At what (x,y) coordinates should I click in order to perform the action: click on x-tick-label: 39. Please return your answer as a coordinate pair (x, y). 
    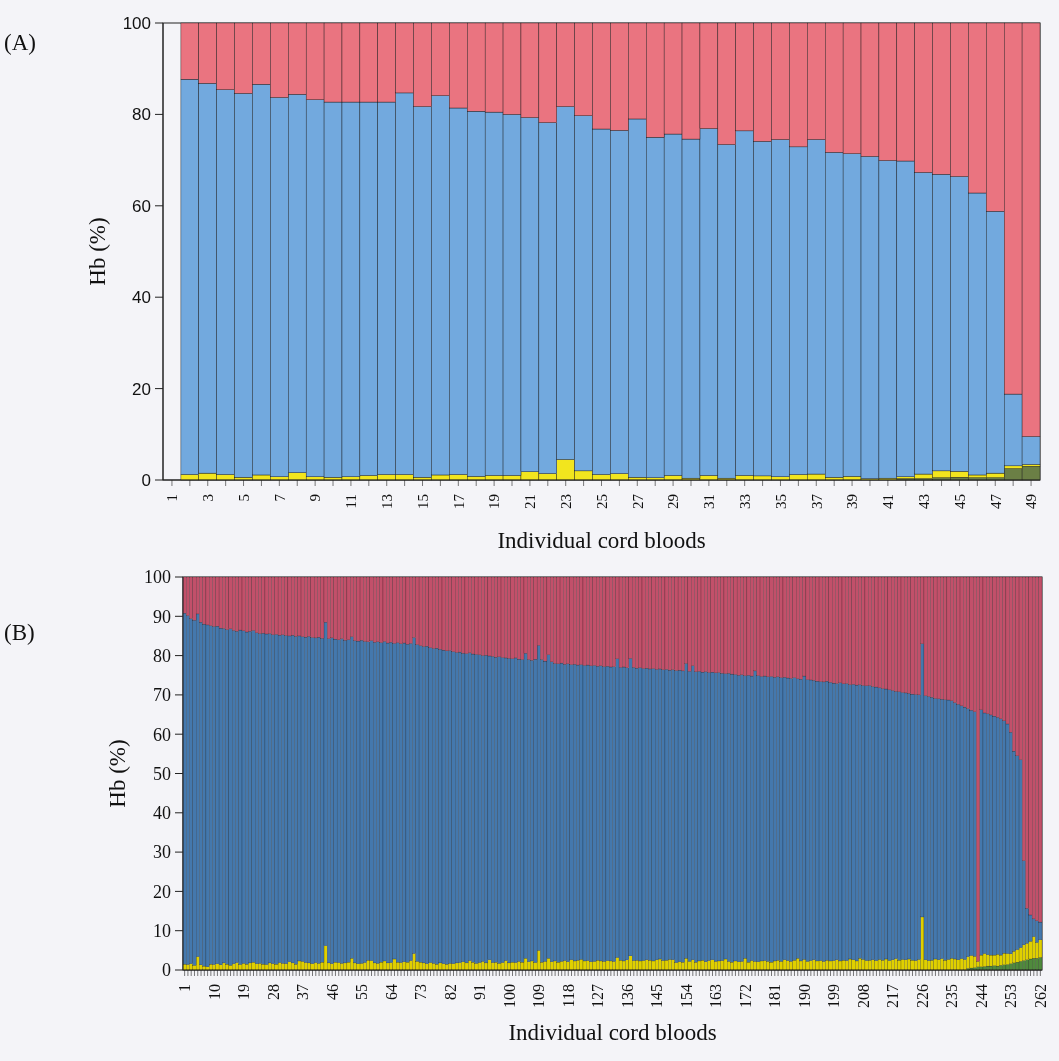
    Looking at the image, I should click on (852, 501).